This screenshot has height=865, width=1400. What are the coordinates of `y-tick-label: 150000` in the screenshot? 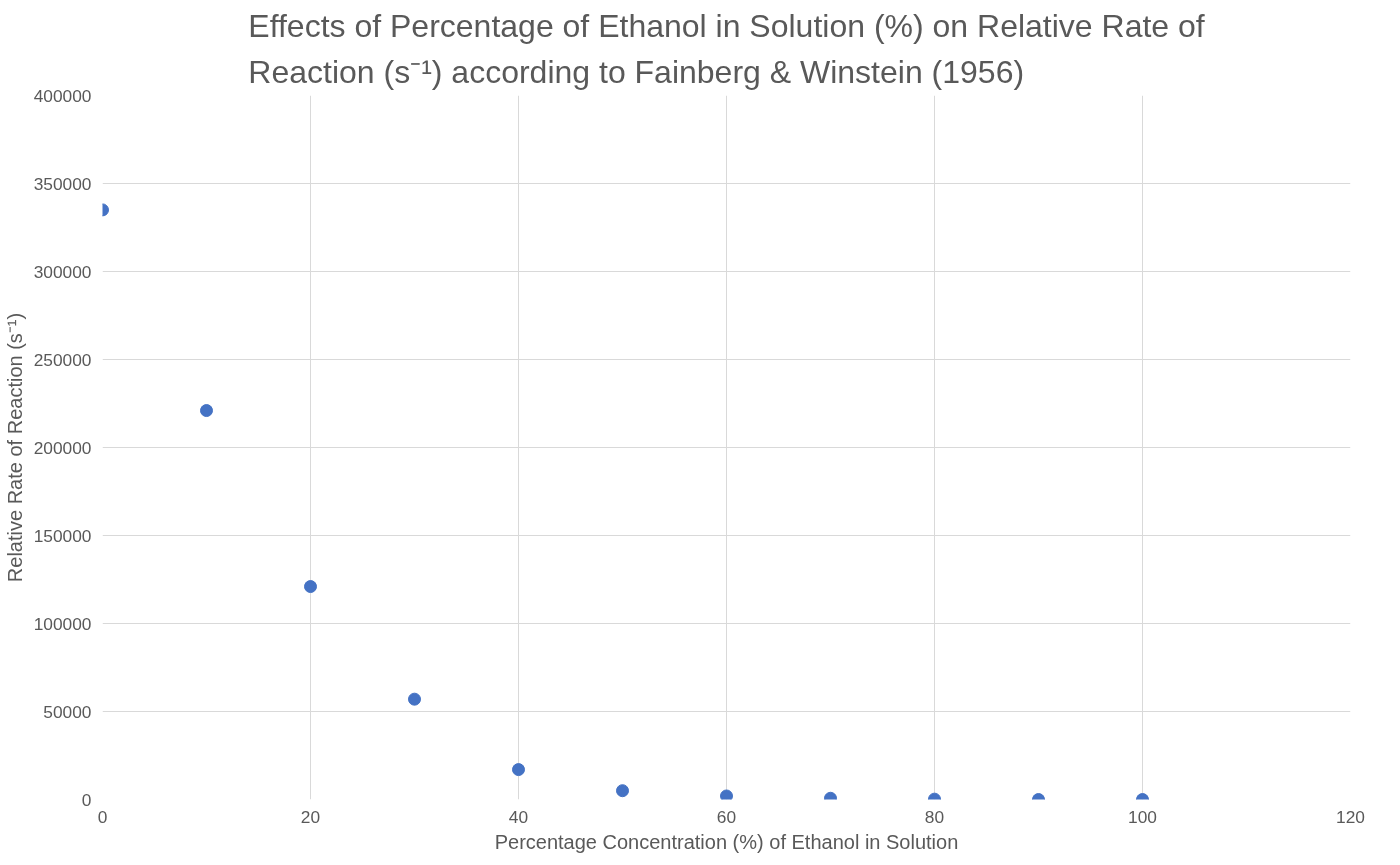 It's located at (62, 535).